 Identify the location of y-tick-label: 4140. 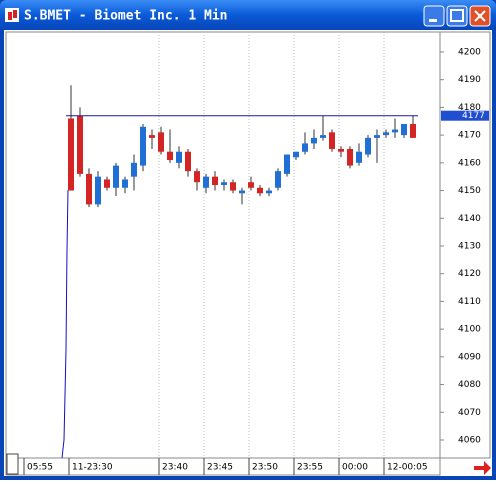
(469, 219).